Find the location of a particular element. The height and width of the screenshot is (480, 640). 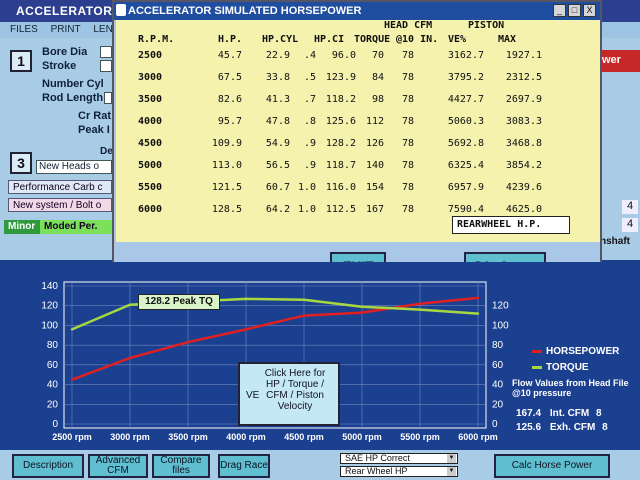

cell-hpcyl2: .9 is located at coordinates (309, 165).